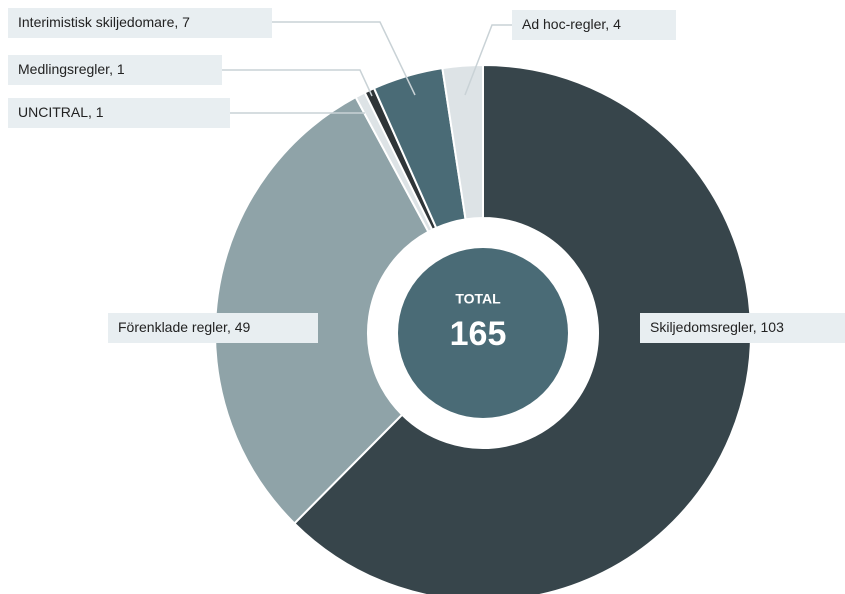 This screenshot has height=594, width=845. Describe the element at coordinates (773, 327) in the screenshot. I see `slice-value: 103` at that location.